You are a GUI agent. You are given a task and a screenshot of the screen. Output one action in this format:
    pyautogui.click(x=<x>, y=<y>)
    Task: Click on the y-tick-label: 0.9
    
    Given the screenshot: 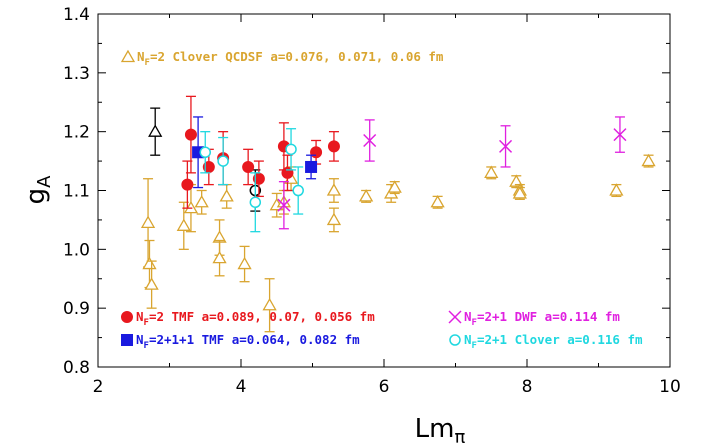 What is the action you would take?
    pyautogui.click(x=76, y=309)
    